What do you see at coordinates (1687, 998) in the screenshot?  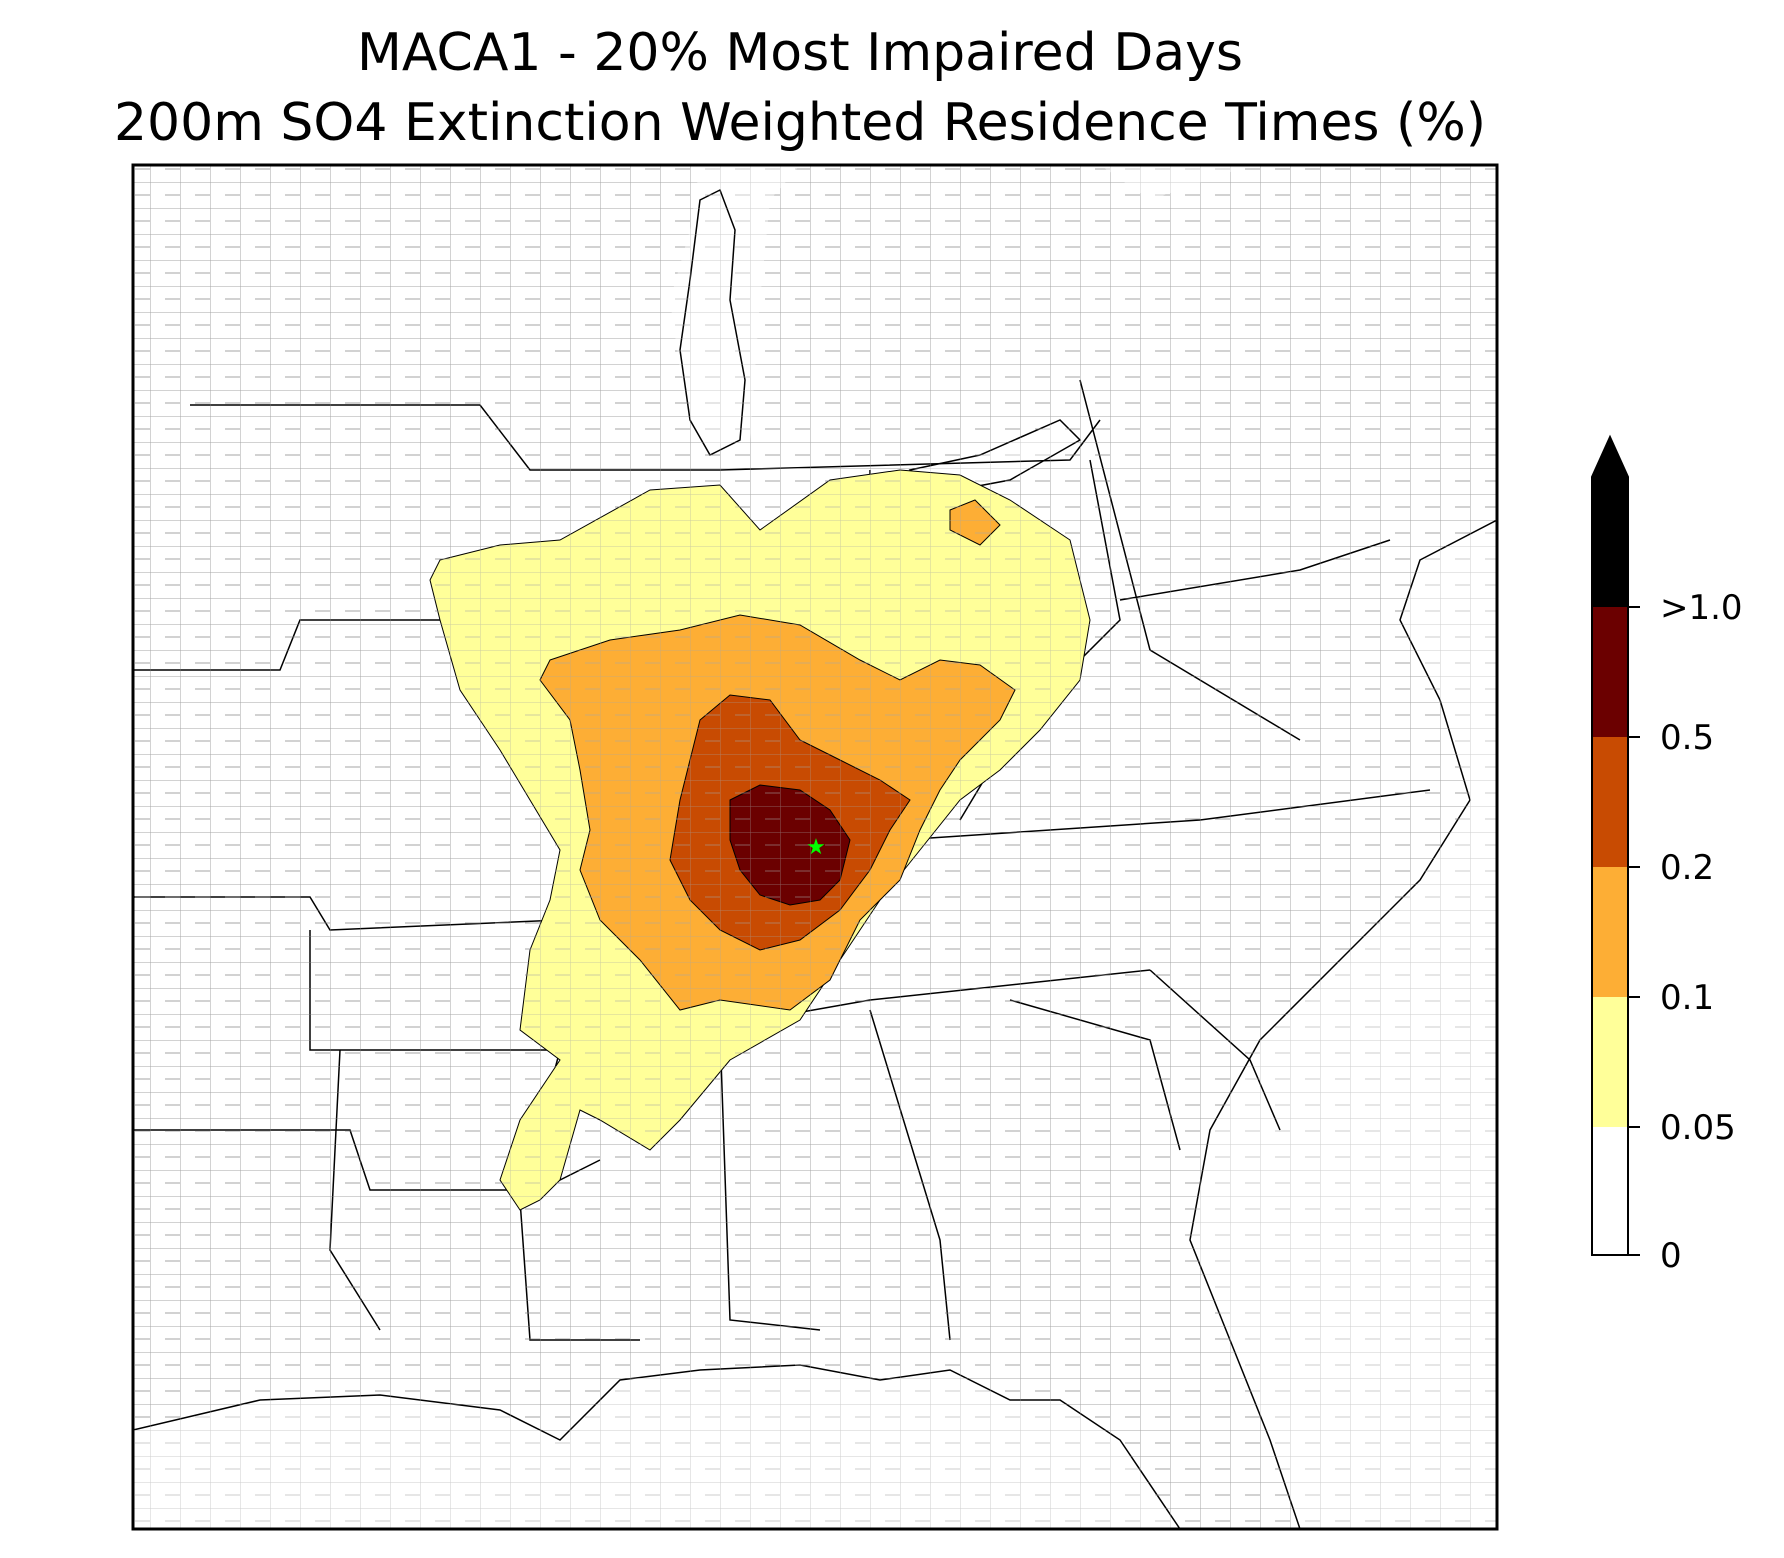 I see `colorbar-label-0.1: 0.1` at bounding box center [1687, 998].